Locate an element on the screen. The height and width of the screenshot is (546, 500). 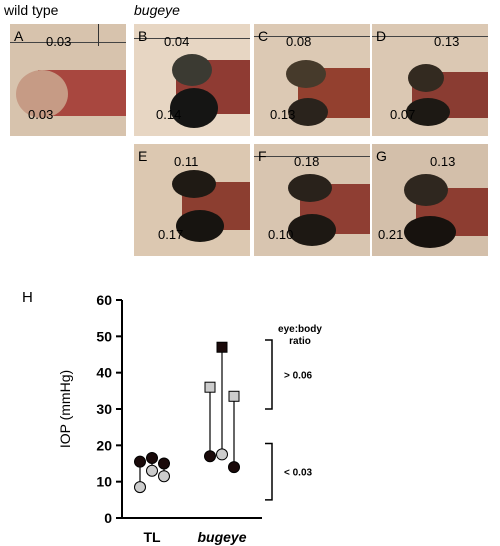
y-tick-label: 40 is located at coordinates (104, 373).